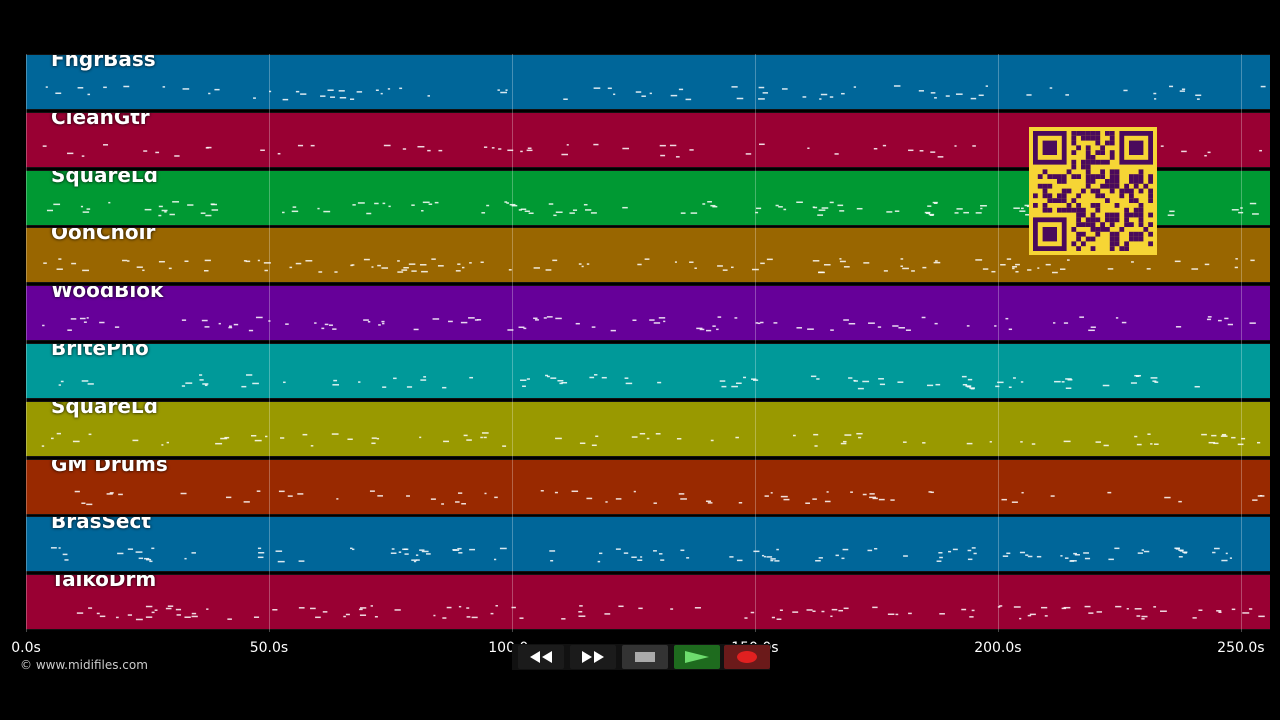 This screenshot has width=1280, height=720. I want to click on track-lane: WoodBlok, so click(648, 313).